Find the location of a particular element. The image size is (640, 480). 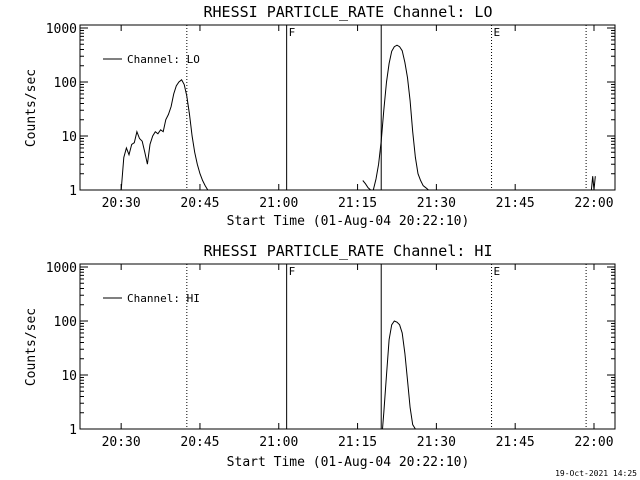

legend-label: Channel: HI is located at coordinates (163, 298).